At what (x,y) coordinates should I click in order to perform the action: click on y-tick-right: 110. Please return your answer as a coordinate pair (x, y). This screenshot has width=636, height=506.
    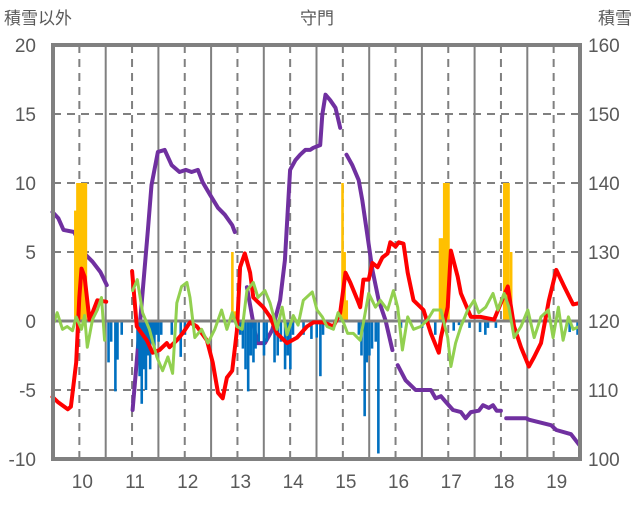
    Looking at the image, I should click on (603, 391).